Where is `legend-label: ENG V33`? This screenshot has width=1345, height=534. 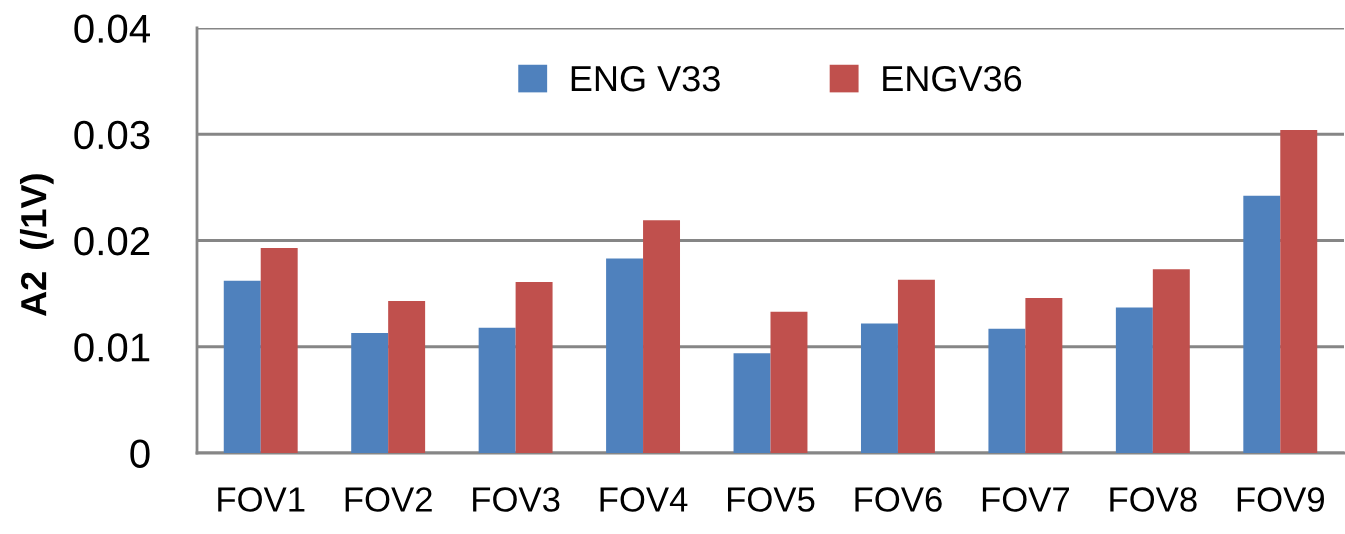
legend-label: ENG V33 is located at coordinates (645, 78).